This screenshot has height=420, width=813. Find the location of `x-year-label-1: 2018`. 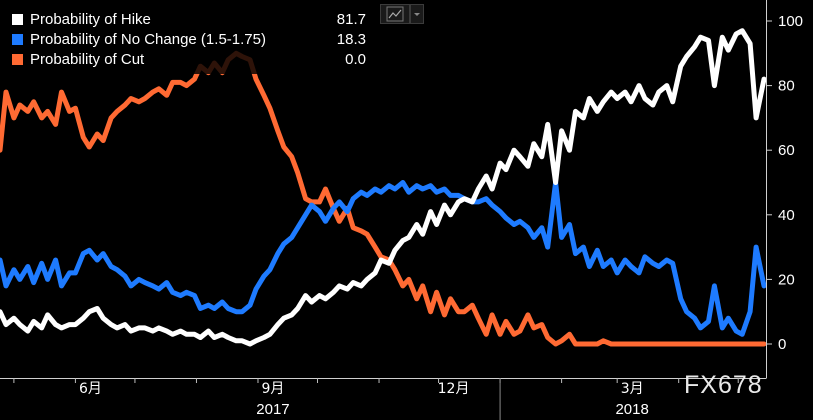

x-year-label-1: 2018 is located at coordinates (631, 409).